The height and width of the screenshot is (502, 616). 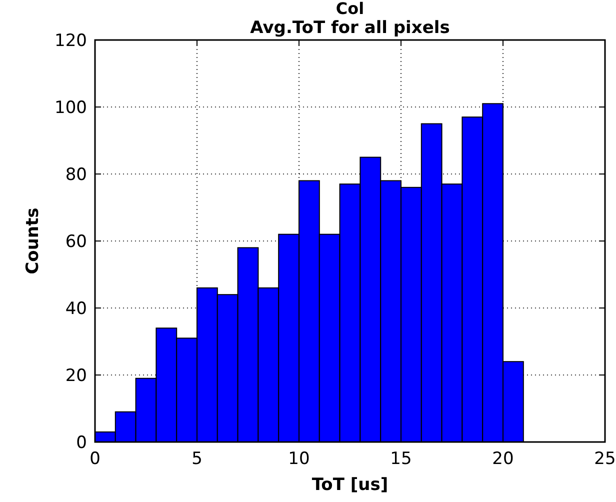 I want to click on y-axis-title: Counts, so click(x=33, y=241).